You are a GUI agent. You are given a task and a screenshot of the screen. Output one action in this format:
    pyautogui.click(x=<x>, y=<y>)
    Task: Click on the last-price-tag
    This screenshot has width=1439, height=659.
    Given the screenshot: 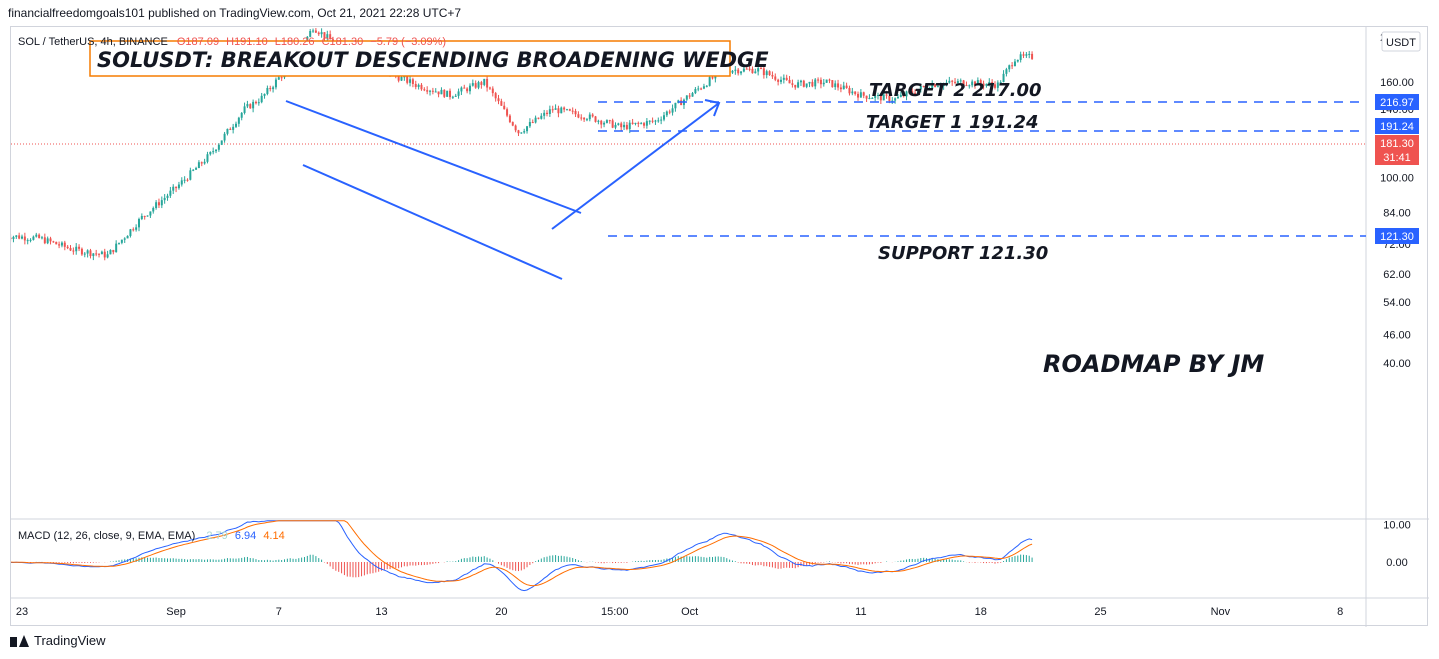 What is the action you would take?
    pyautogui.click(x=1397, y=150)
    